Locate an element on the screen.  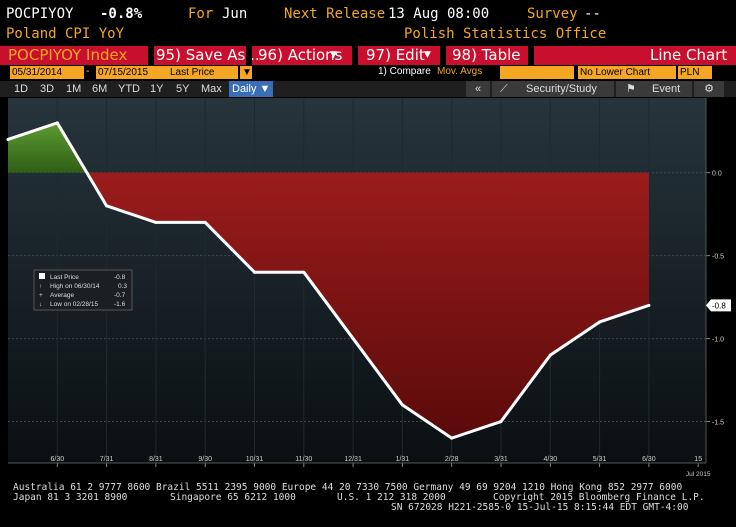
currency-select: PLN is located at coordinates (695, 72).